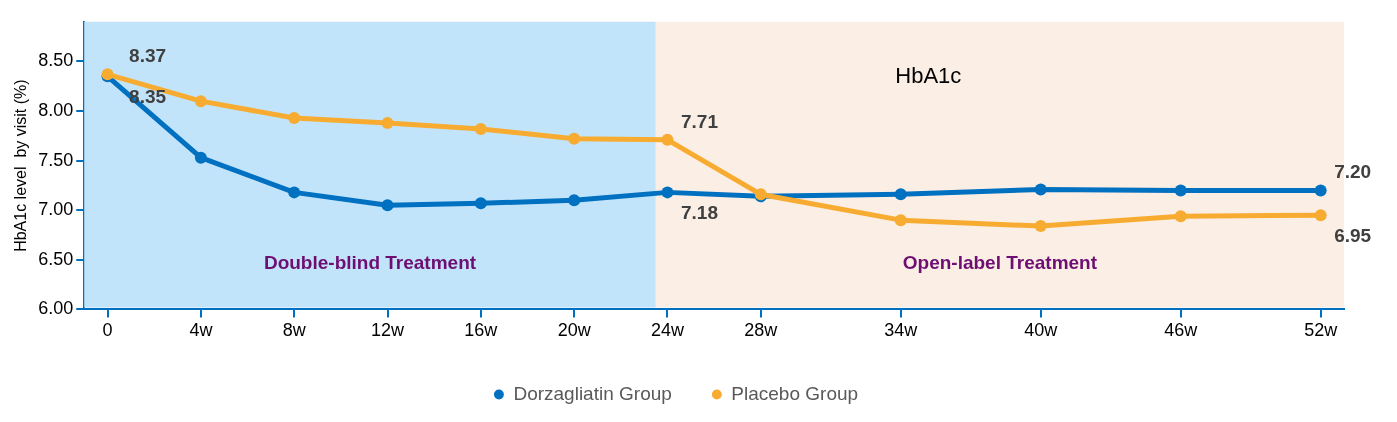 The width and height of the screenshot is (1397, 422). Describe the element at coordinates (21, 165) in the screenshot. I see `y-axis-title: HbA1c level by visit (%)` at that location.